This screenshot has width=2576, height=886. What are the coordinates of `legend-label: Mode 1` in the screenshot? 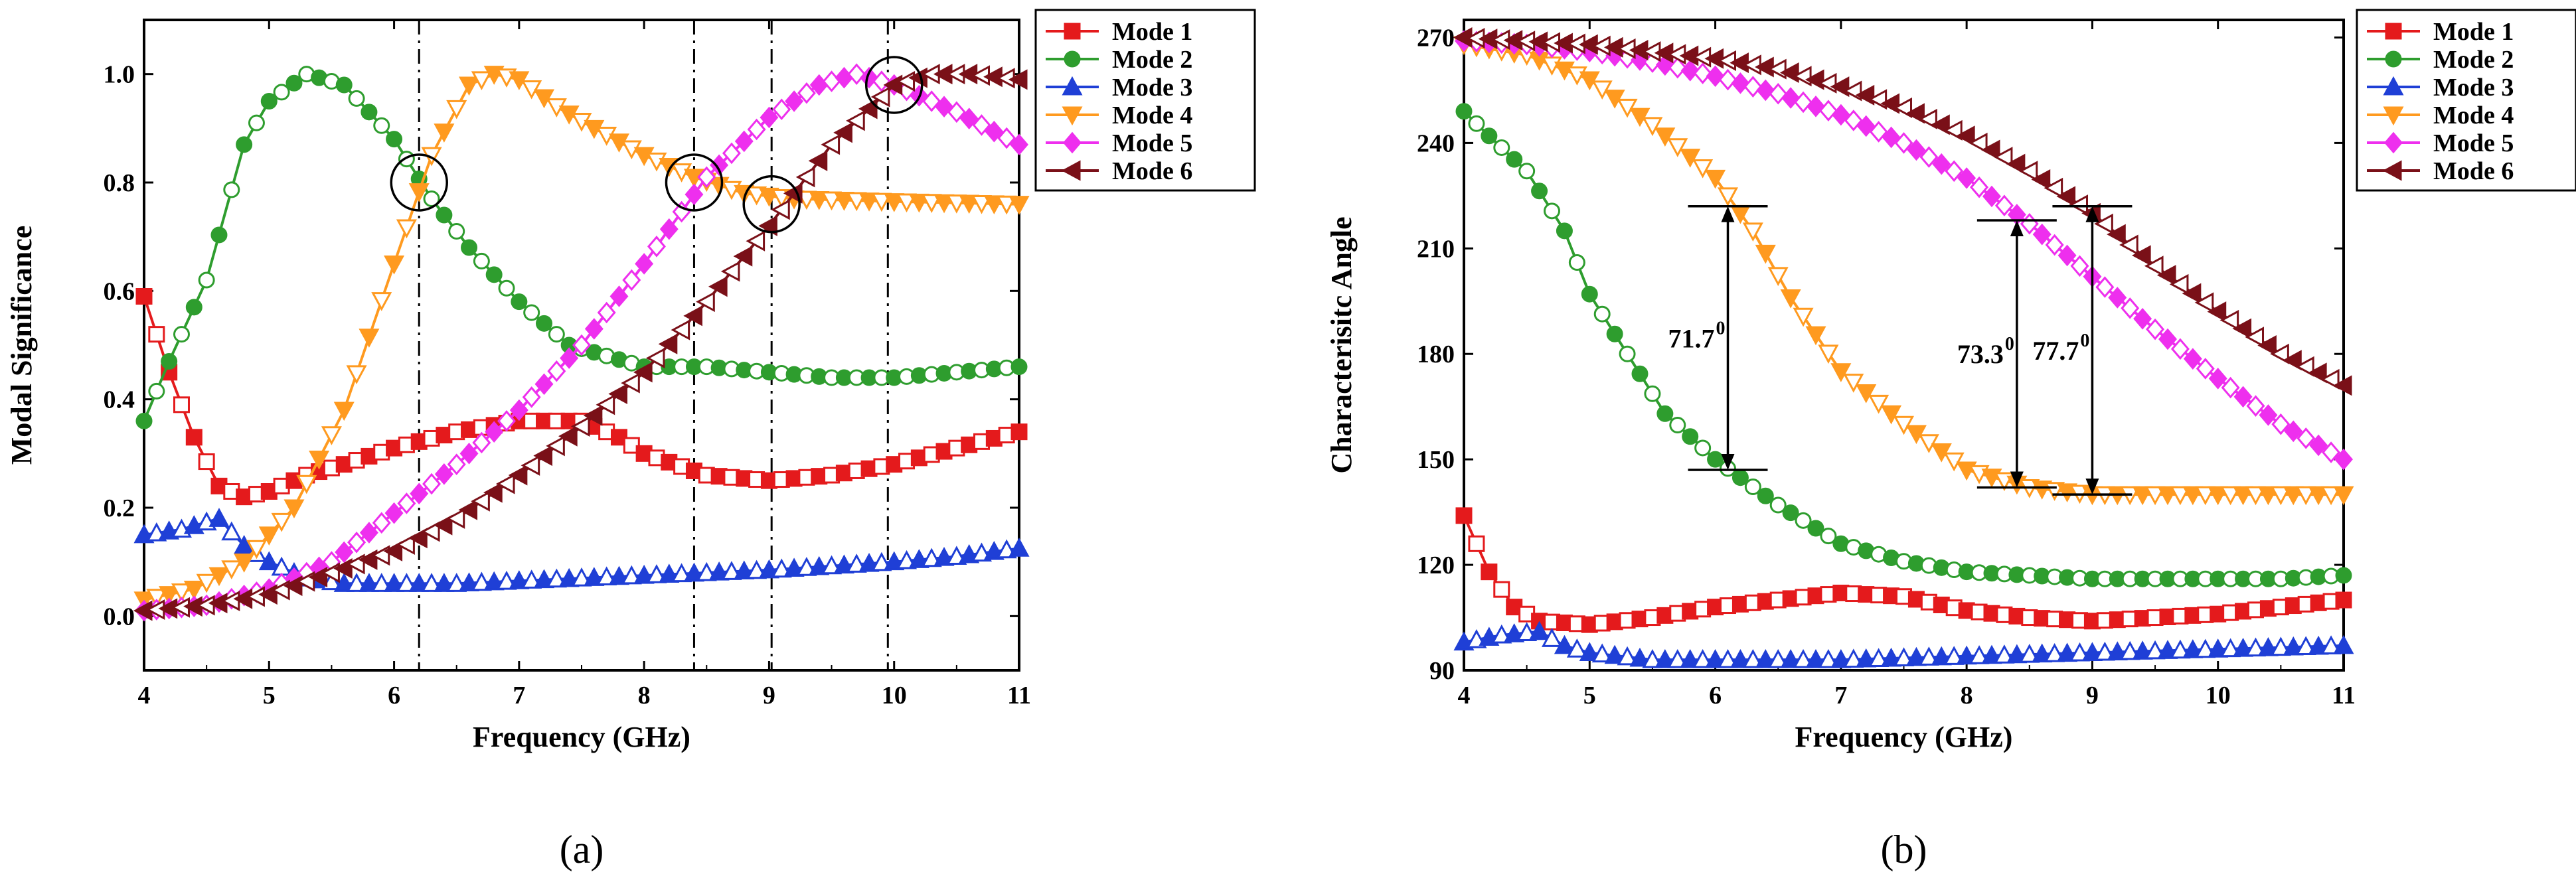 It's located at (2473, 32).